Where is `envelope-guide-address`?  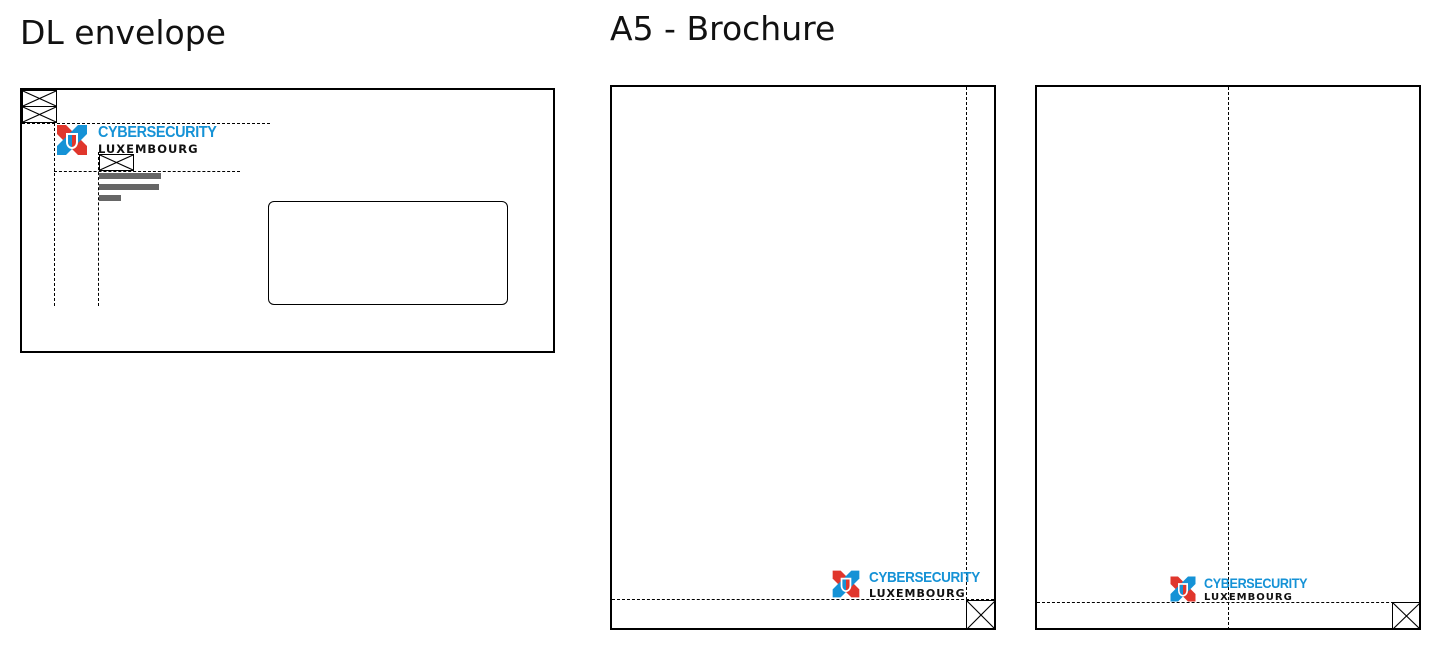 envelope-guide-address is located at coordinates (147, 171).